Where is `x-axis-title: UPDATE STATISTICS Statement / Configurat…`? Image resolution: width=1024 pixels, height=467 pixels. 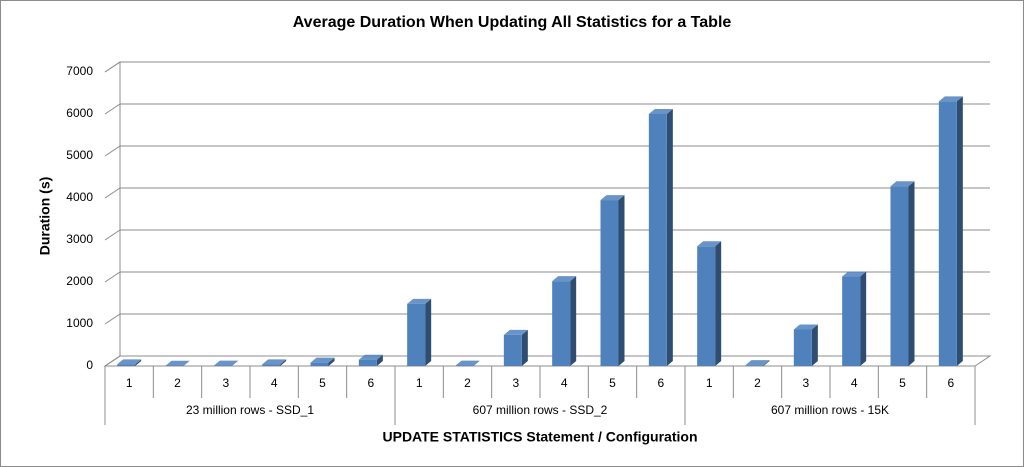 x-axis-title: UPDATE STATISTICS Statement / Configurat… is located at coordinates (540, 437).